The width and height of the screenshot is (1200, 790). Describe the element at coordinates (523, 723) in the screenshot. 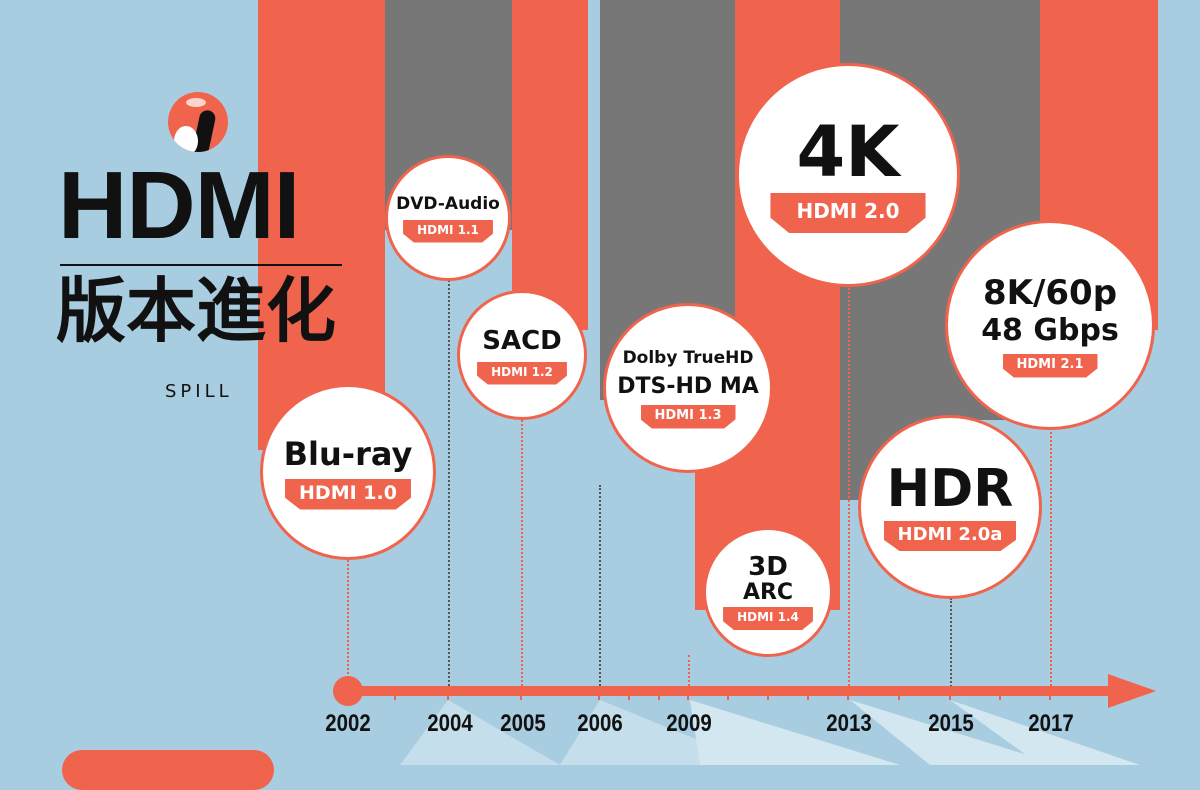

I see `year-label: 2005` at that location.